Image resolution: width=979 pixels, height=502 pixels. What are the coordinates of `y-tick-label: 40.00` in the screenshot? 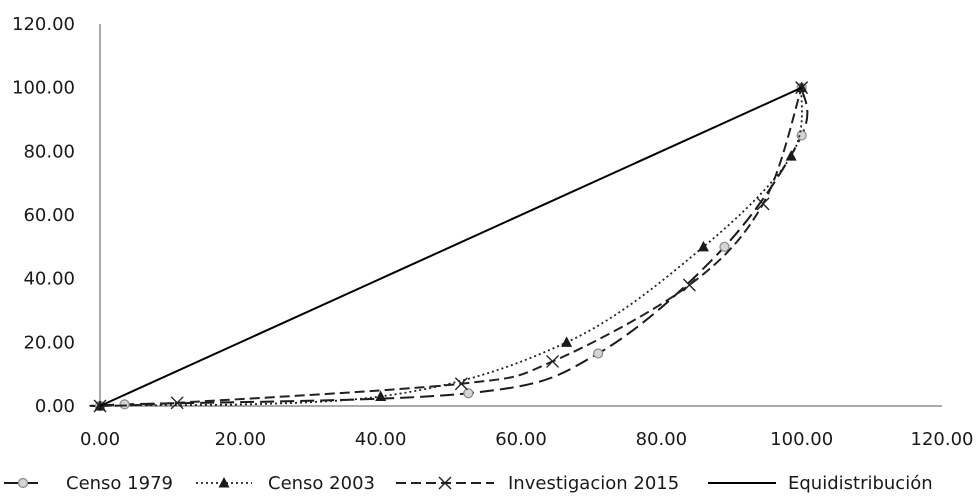 It's located at (49, 279).